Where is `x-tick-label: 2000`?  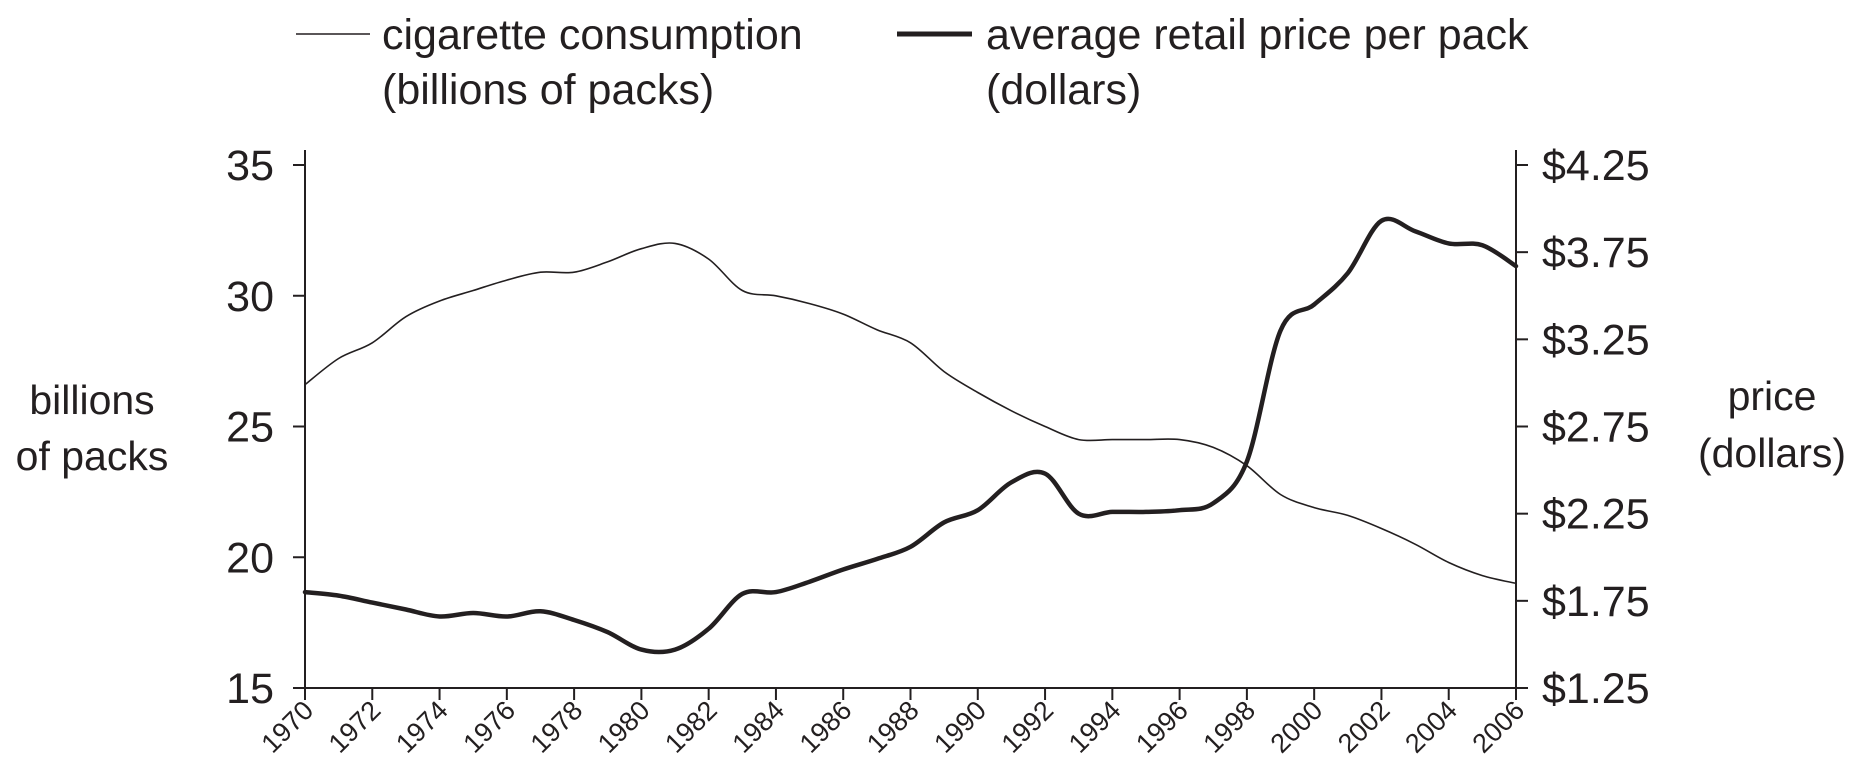
x-tick-label: 2000 is located at coordinates (1297, 727).